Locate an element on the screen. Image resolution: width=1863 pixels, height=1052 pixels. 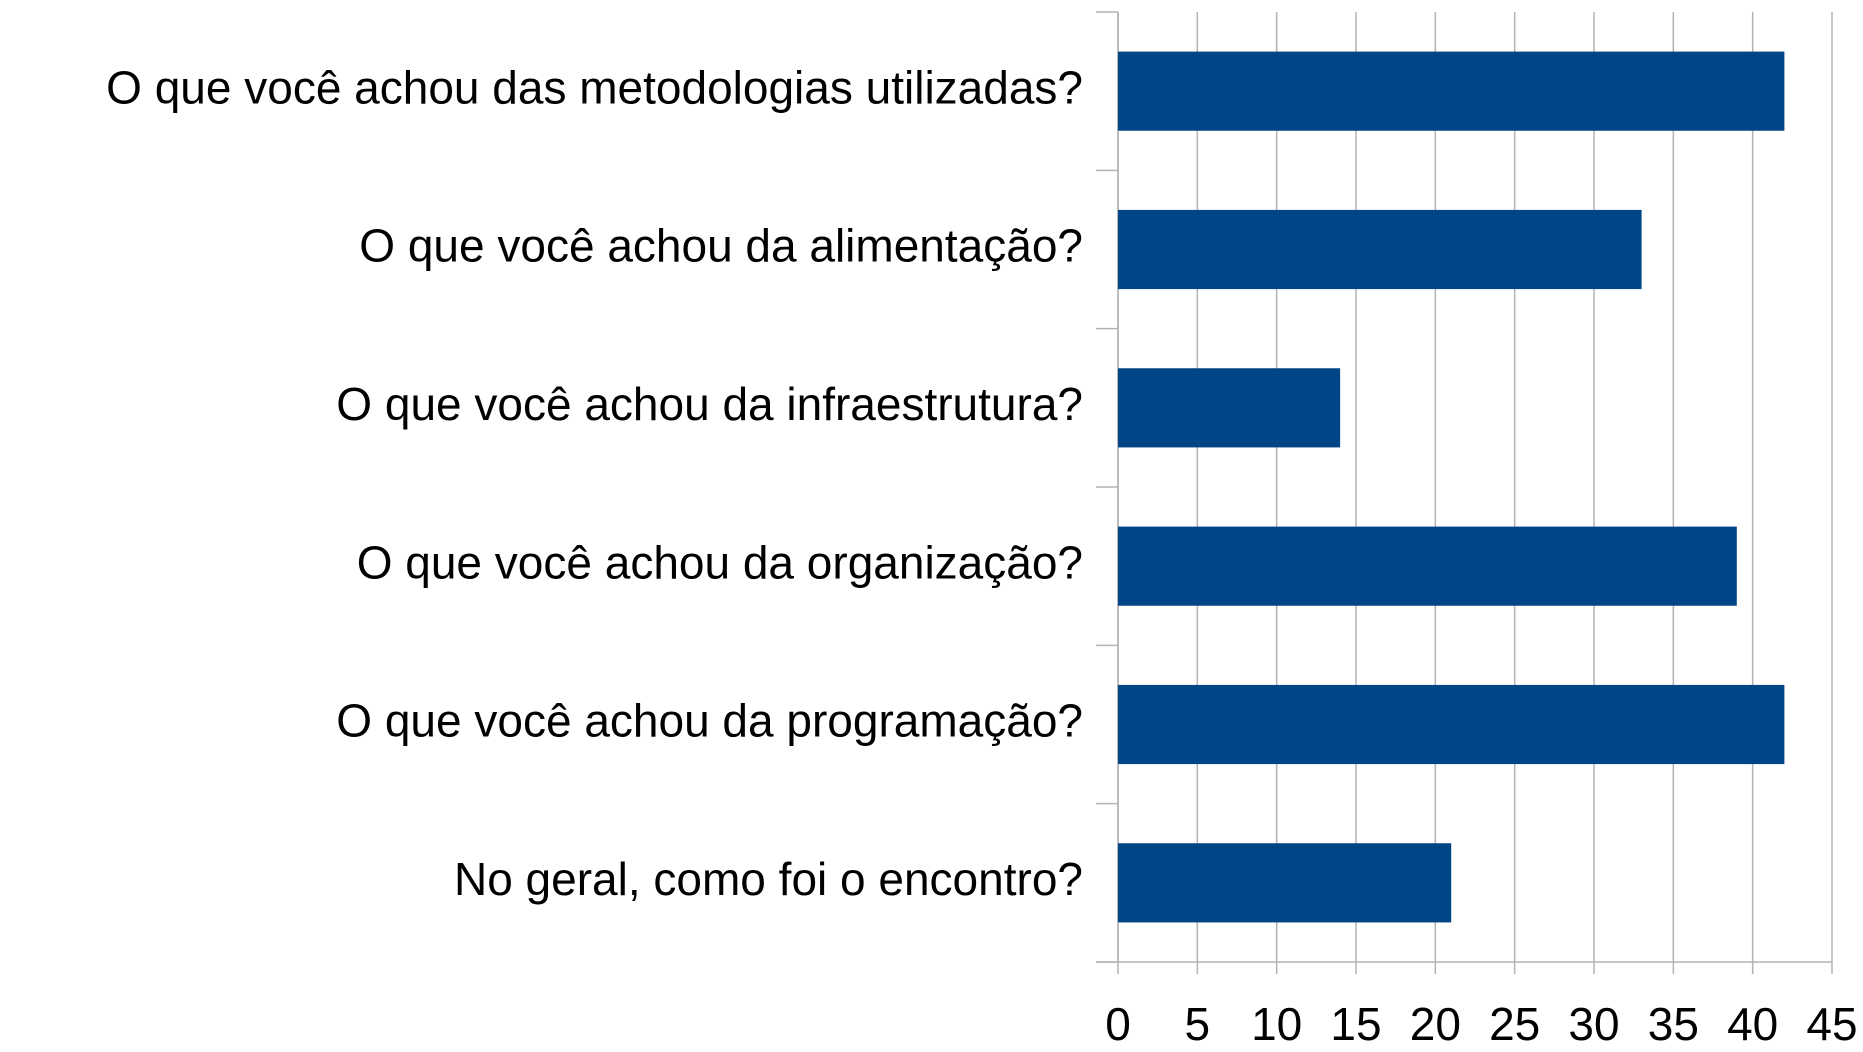
x-tick-label: 35 is located at coordinates (1673, 1022).